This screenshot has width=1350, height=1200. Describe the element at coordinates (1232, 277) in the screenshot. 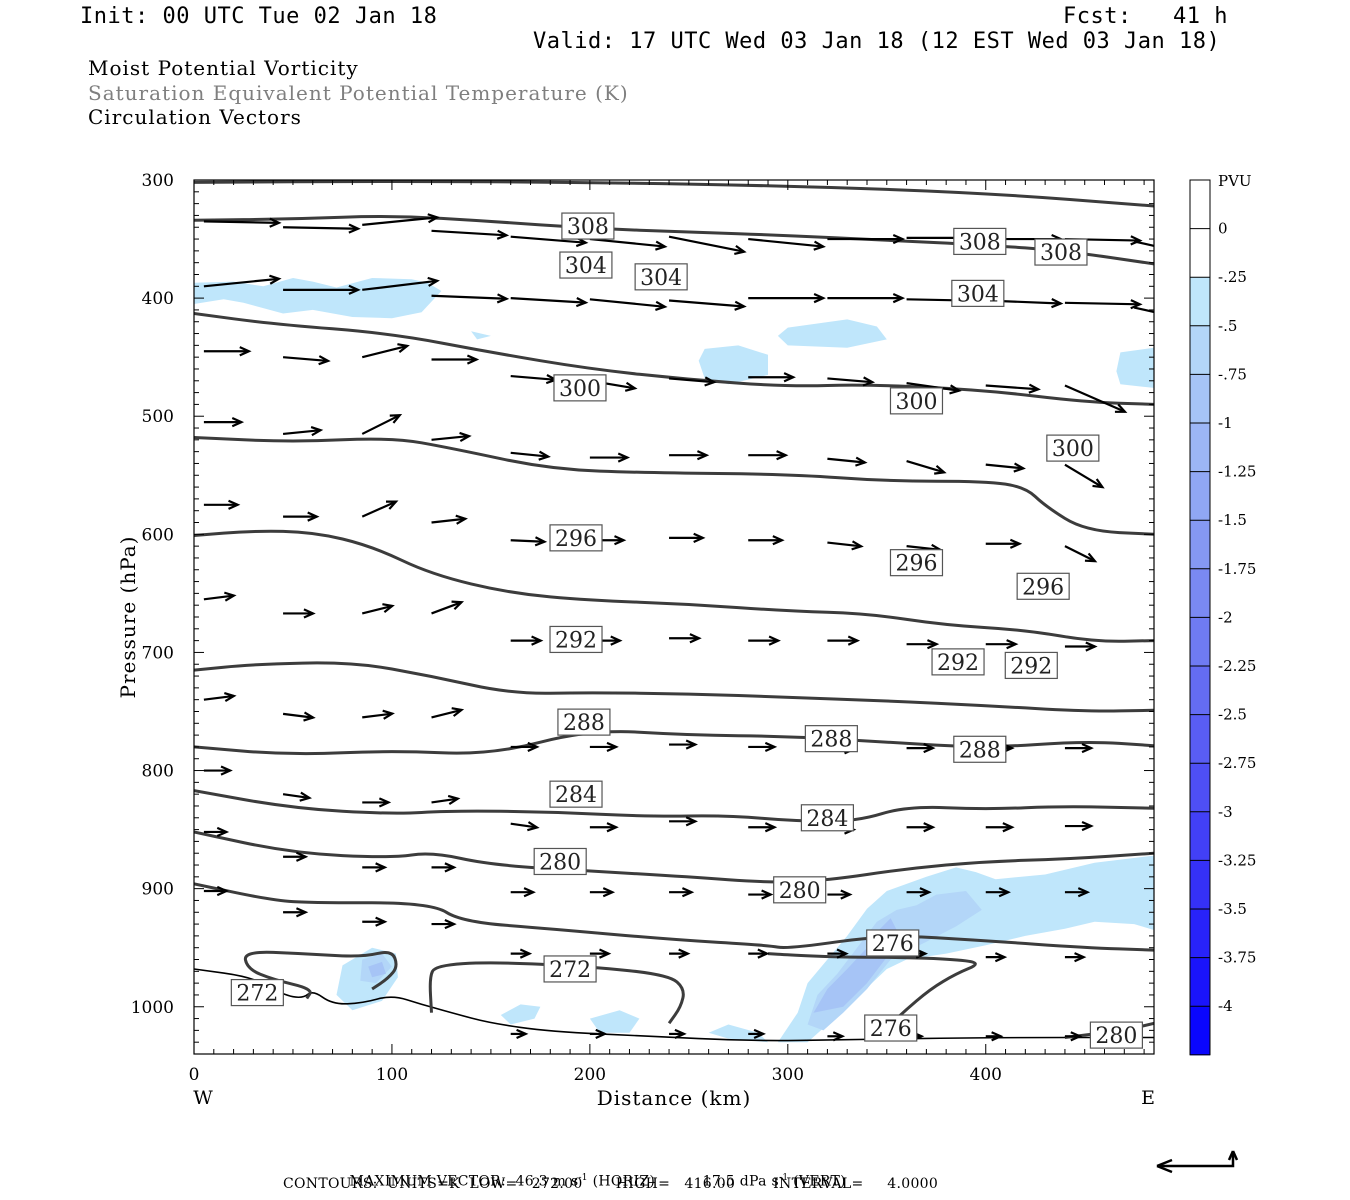

I see `colorbar-tick-label: -.25` at that location.